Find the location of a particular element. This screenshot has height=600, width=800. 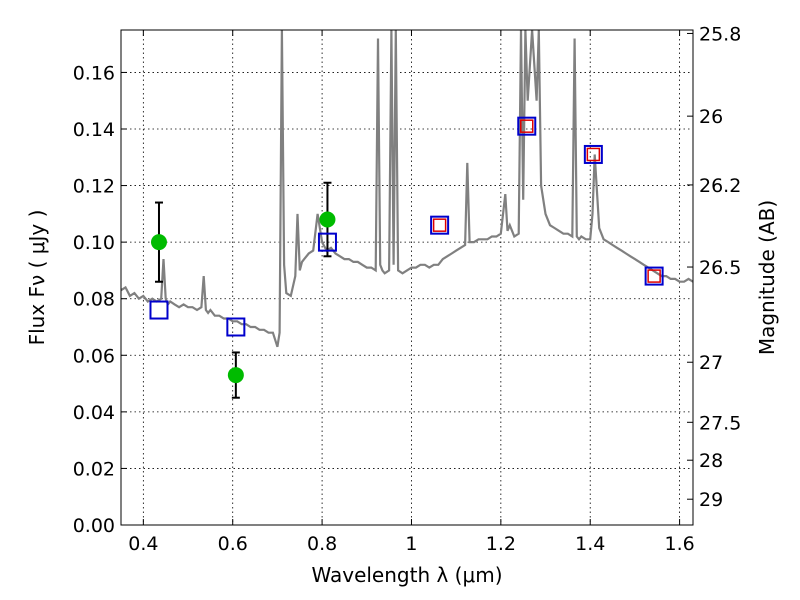

y-axis-label: Flux Fν ( μJy ) is located at coordinates (37, 278).